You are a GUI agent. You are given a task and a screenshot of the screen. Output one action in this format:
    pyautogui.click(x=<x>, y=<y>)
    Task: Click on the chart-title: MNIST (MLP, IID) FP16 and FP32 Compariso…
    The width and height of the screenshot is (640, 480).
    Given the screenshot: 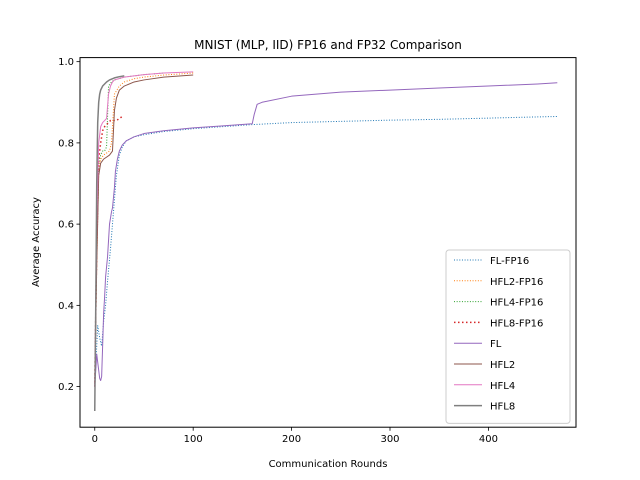 What is the action you would take?
    pyautogui.click(x=328, y=45)
    